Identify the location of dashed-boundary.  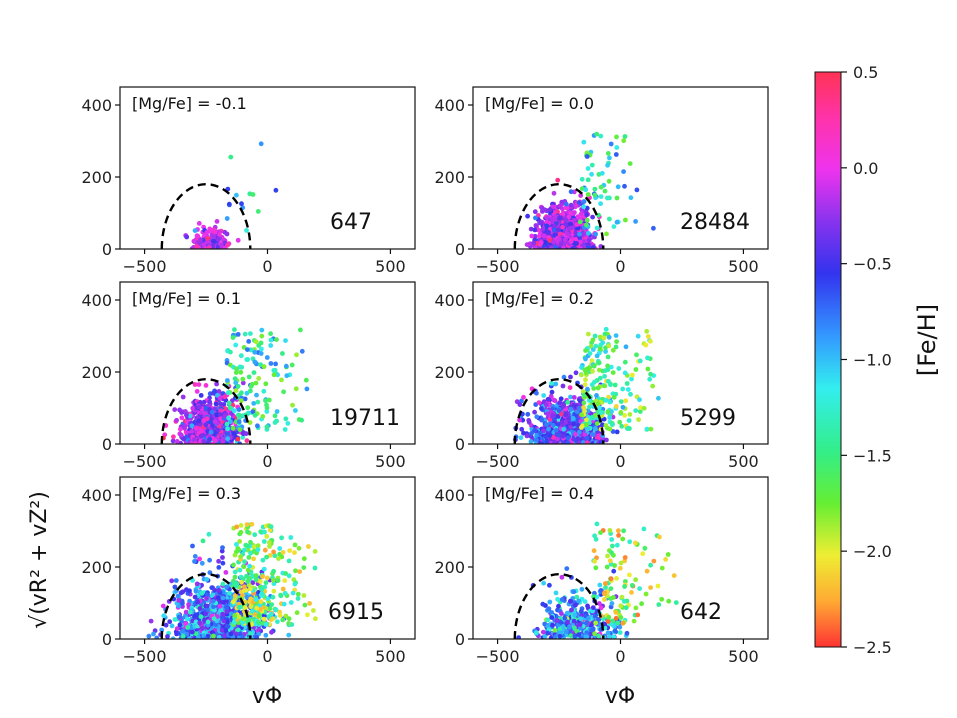
(206, 216).